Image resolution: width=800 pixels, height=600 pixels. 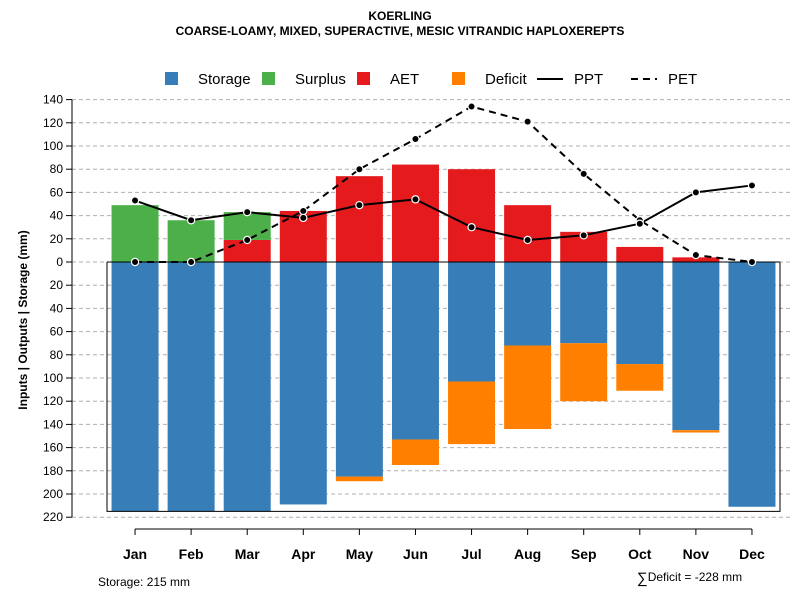 I want to click on chart-title: KOERLING, so click(x=400, y=16).